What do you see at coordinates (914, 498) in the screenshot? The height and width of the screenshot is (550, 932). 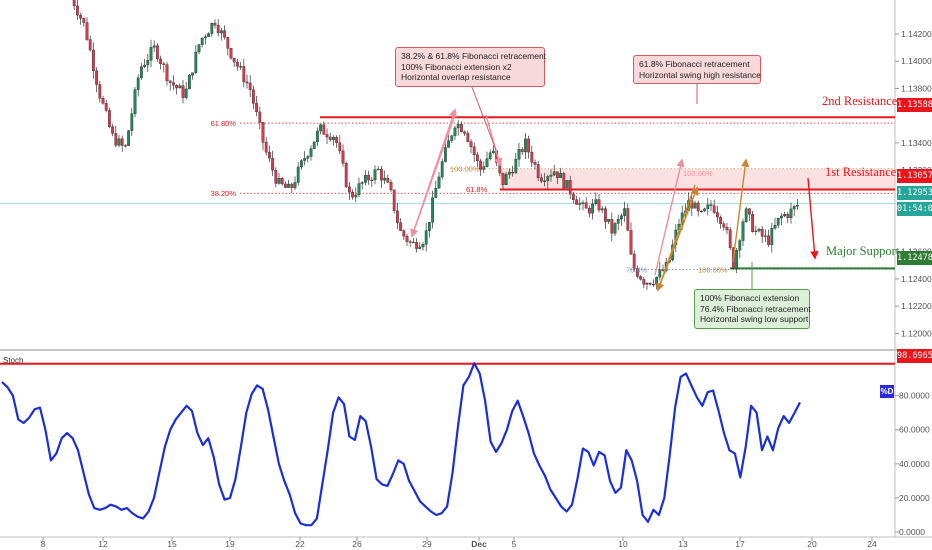 I see `stoch-tick-label: 20.0000` at bounding box center [914, 498].